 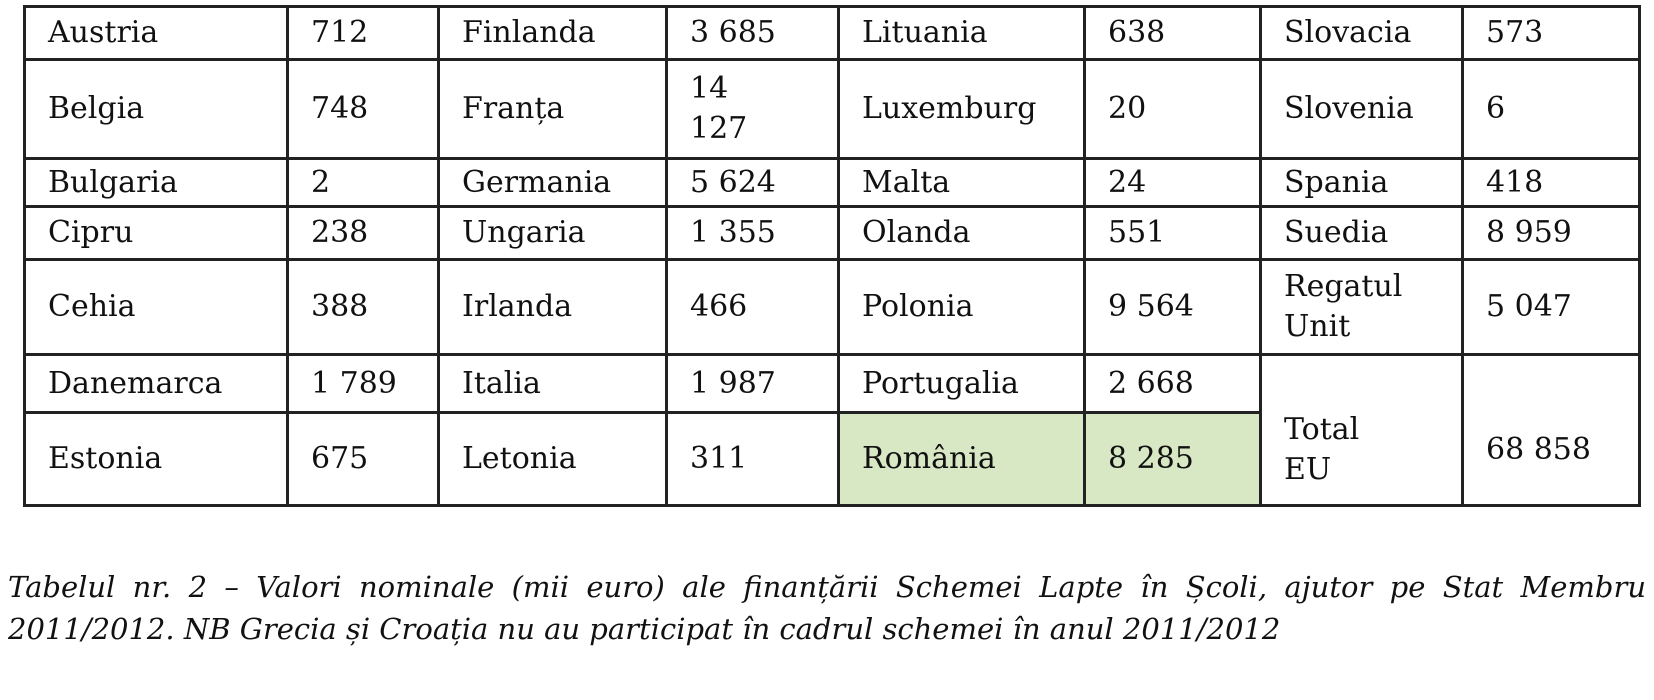 What do you see at coordinates (1322, 449) in the screenshot?
I see `total-label-text: Total EU` at bounding box center [1322, 449].